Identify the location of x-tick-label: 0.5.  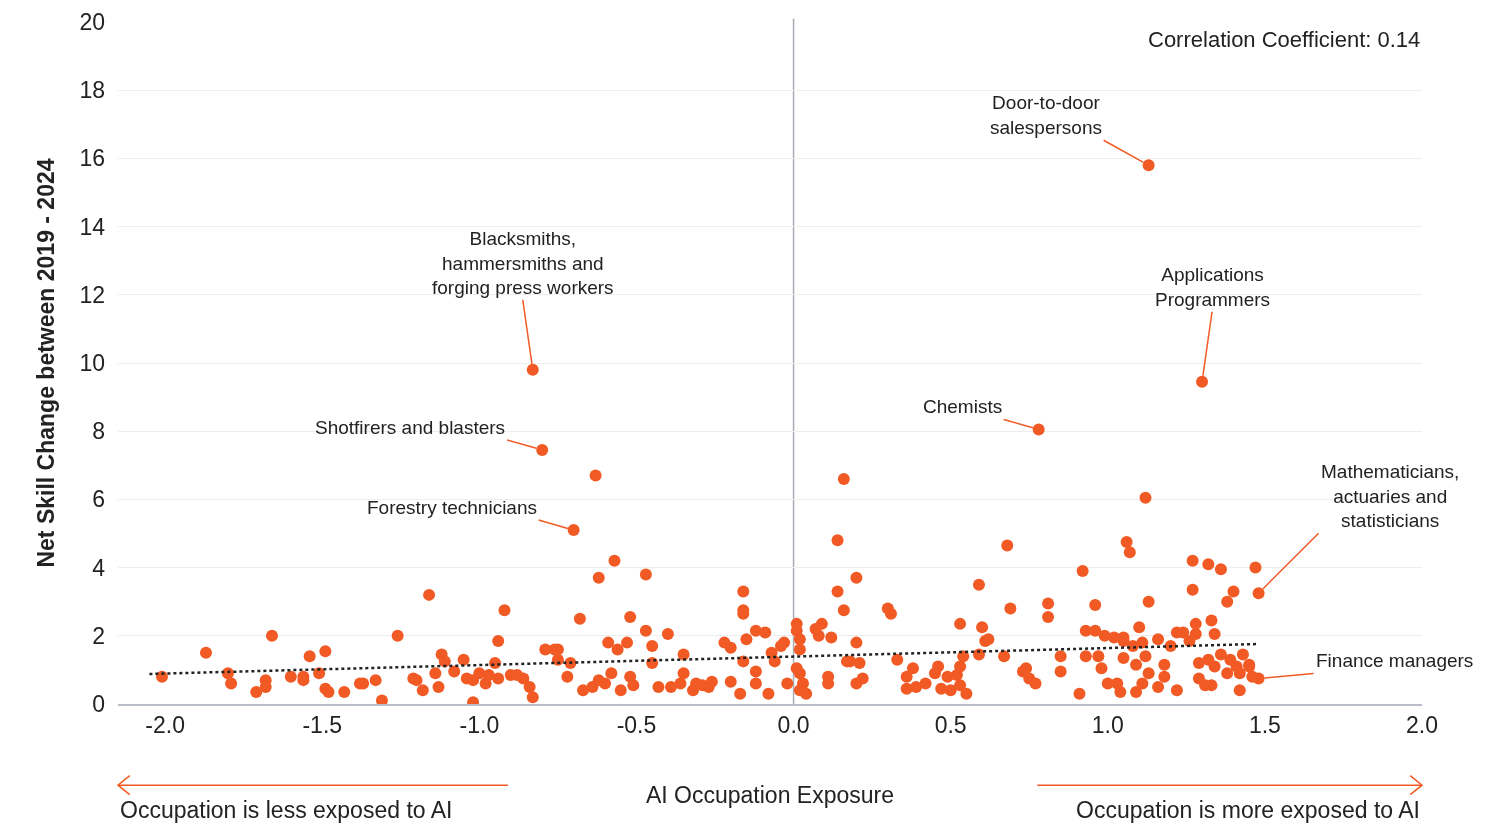
(950, 725).